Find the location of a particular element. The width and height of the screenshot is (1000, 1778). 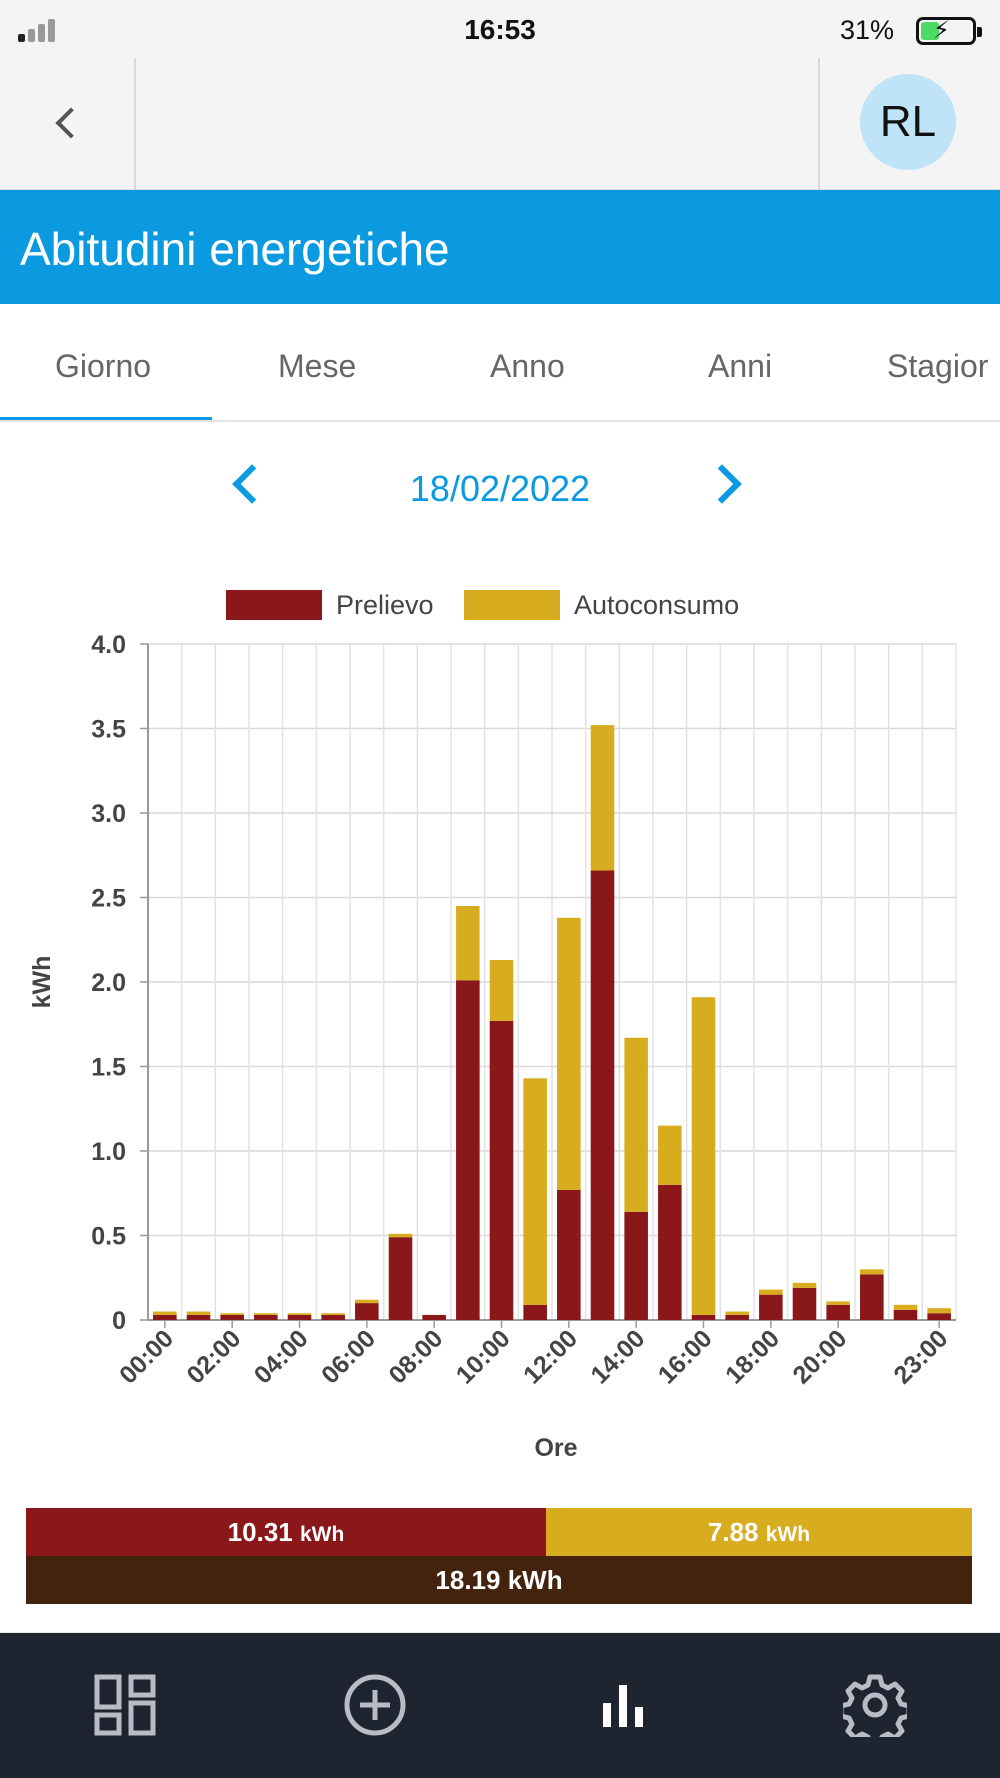

nav-settings is located at coordinates (875, 1705).